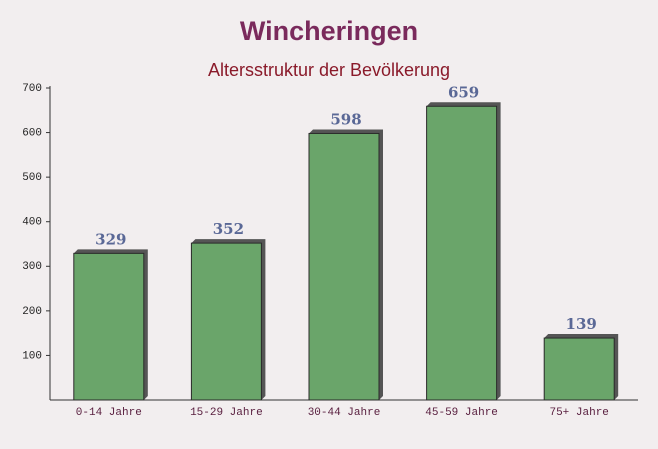 Image resolution: width=658 pixels, height=449 pixels. What do you see at coordinates (345, 119) in the screenshot?
I see `value-label: 598` at bounding box center [345, 119].